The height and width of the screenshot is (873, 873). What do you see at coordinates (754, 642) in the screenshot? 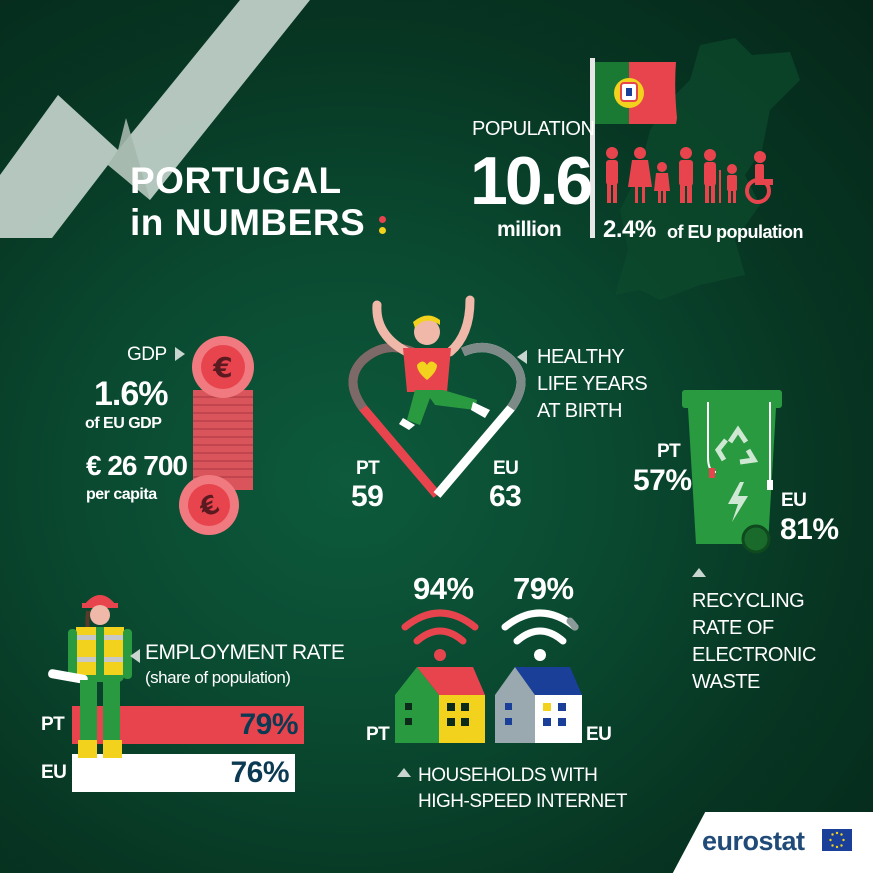
I see `recycling-label: RECYCLING RATE OF ELECTRONIC WASTE` at bounding box center [754, 642].